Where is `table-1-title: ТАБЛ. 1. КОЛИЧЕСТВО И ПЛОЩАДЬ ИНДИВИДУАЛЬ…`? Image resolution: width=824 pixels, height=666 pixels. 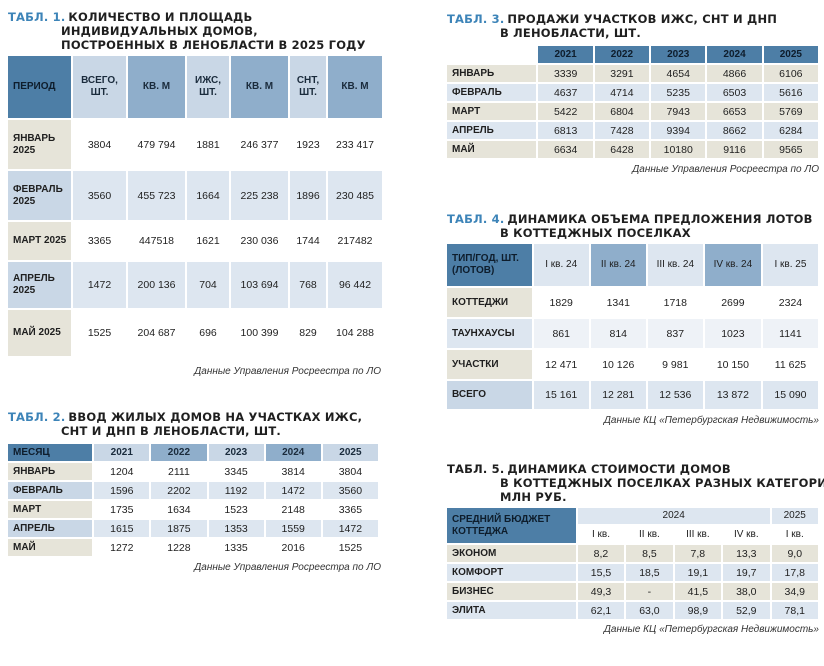 table-1-title: ТАБЛ. 1. КОЛИЧЕСТВО И ПЛОЩАДЬ ИНДИВИДУАЛЬ… is located at coordinates (187, 31).